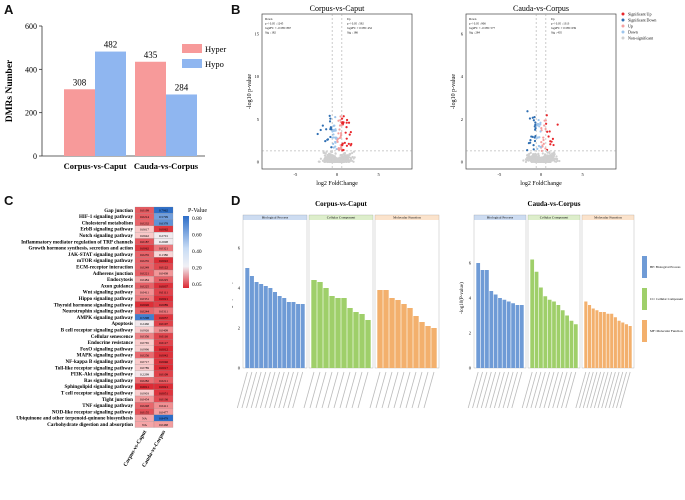 The width and height of the screenshot is (685, 500). Describe the element at coordinates (215, 49) in the screenshot. I see `legend-label: Hyper` at that location.